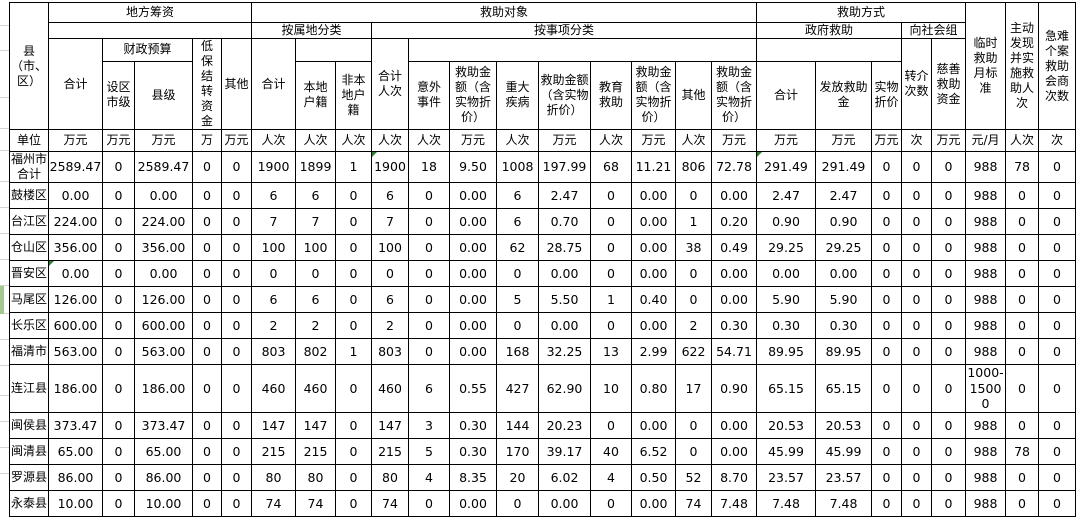 The image size is (1077, 517). Describe the element at coordinates (693, 167) in the screenshot. I see `data-cell: 806` at that location.